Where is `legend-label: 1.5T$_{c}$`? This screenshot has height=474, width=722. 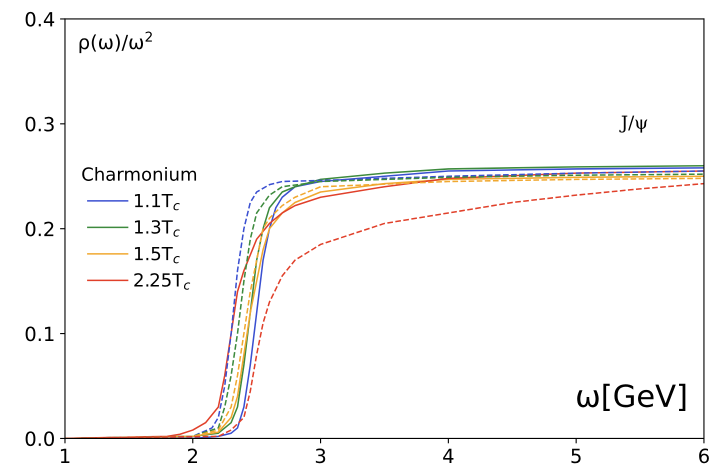
legend-label: 1.5T$_{c}$ is located at coordinates (157, 255).